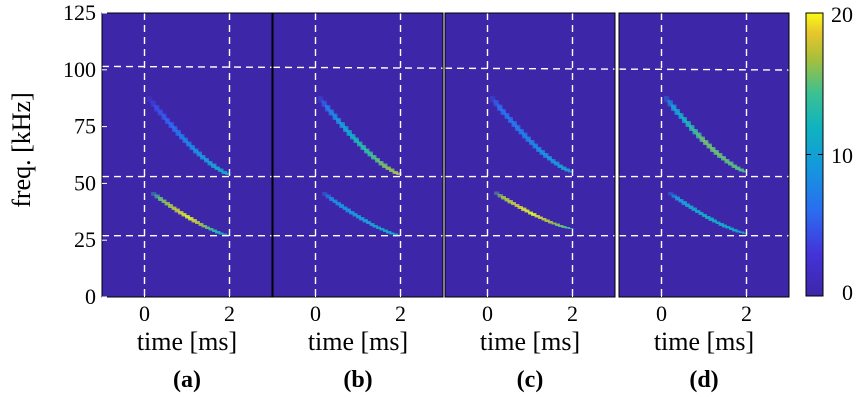 The image size is (865, 401). I want to click on y-tick-label: 125, so click(79, 12).